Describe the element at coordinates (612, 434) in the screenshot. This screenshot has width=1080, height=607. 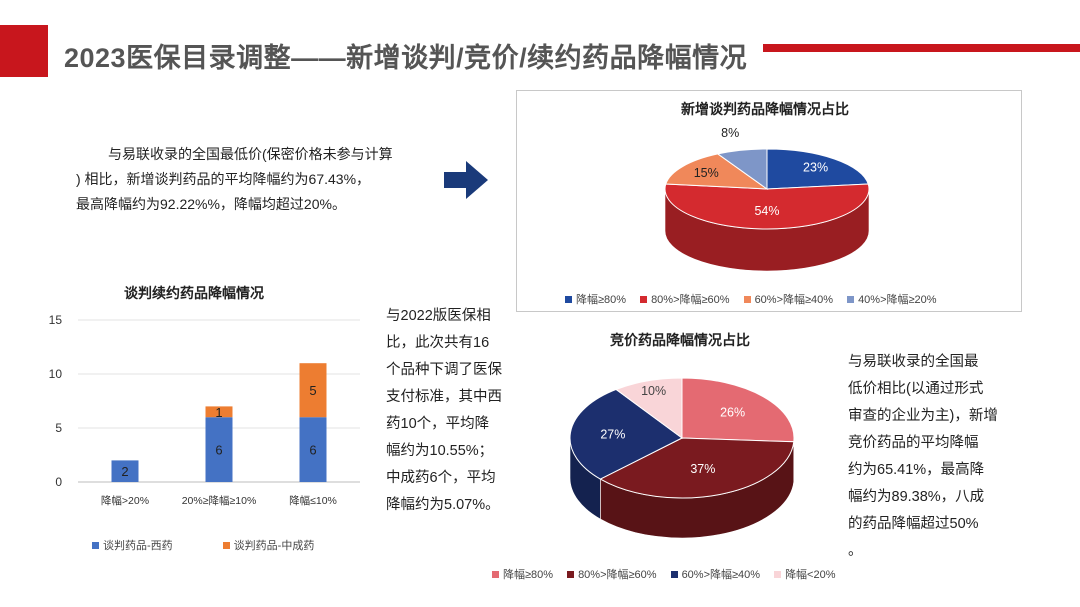
I see `pie-data-label: 27%` at that location.